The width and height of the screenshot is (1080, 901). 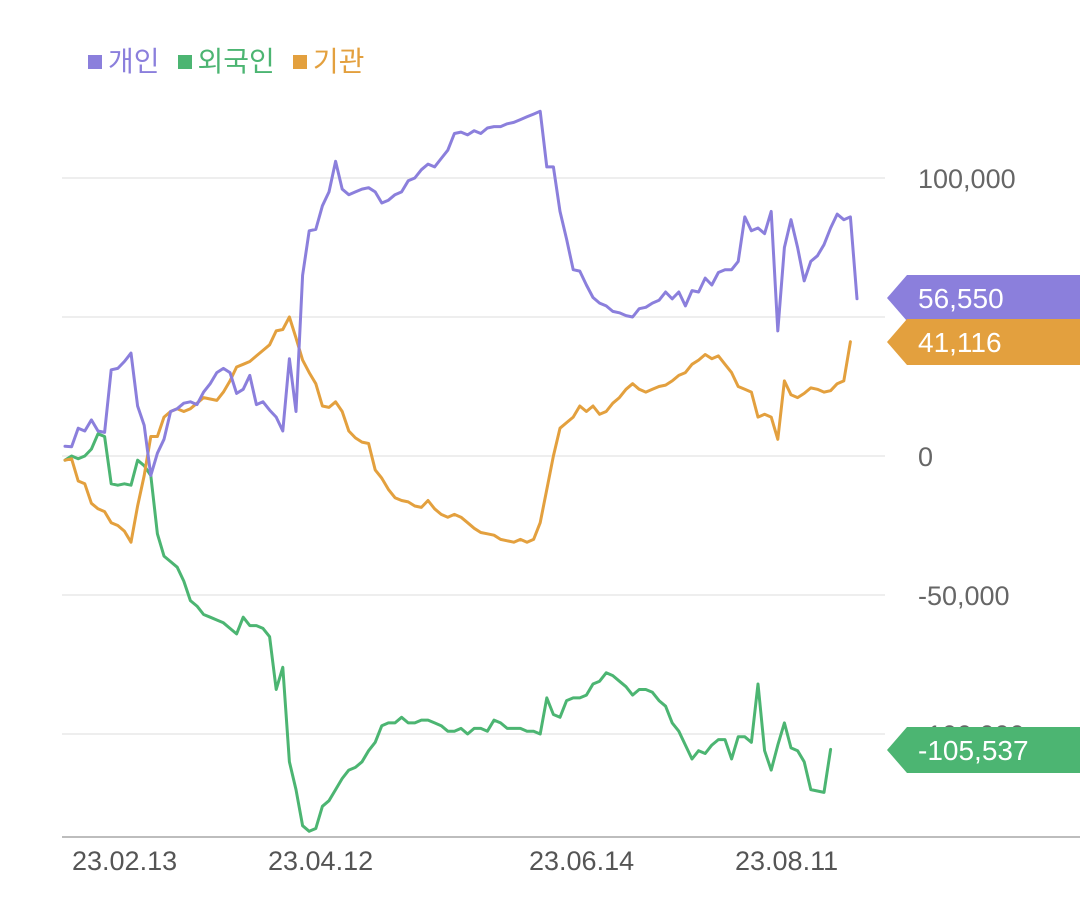 What do you see at coordinates (236, 61) in the screenshot?
I see `legend-label-foreign: 외국인` at bounding box center [236, 61].